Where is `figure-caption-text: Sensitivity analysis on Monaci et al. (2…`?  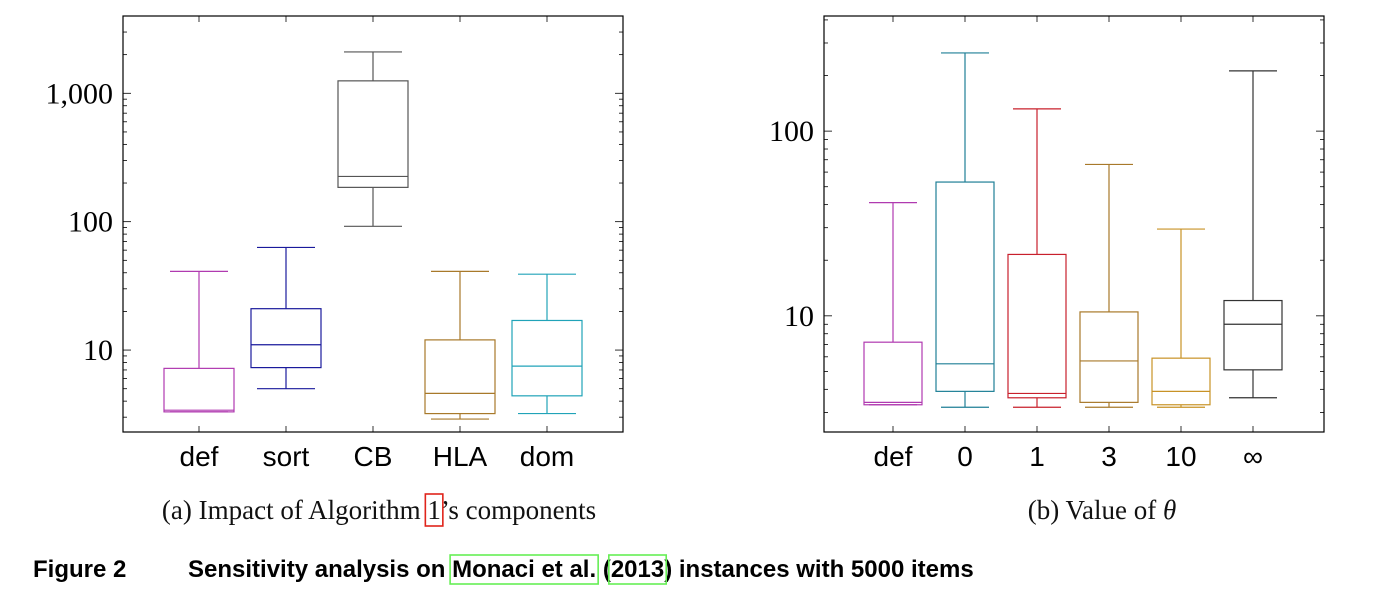
figure-caption-text: Sensitivity analysis on Monaci et al. (2… is located at coordinates (581, 569).